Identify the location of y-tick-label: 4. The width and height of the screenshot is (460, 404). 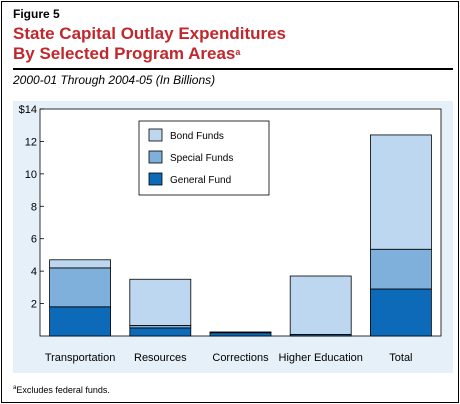
(34, 272).